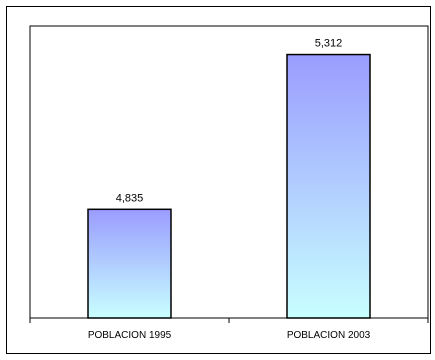 This screenshot has width=435, height=360. I want to click on x-tick-label-2: POBLACION 2003, so click(329, 335).